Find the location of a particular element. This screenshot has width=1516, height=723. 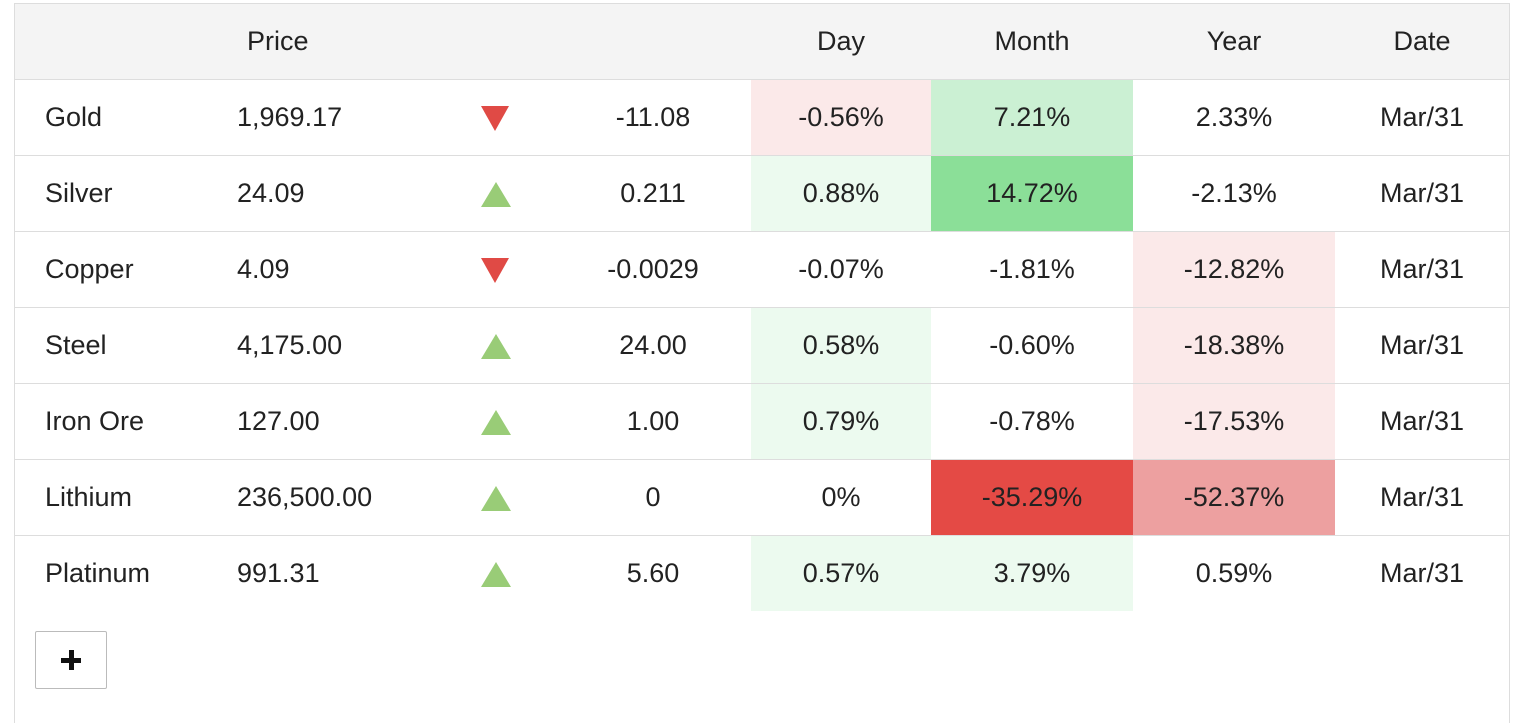

day-change-cell: 0% is located at coordinates (841, 497).